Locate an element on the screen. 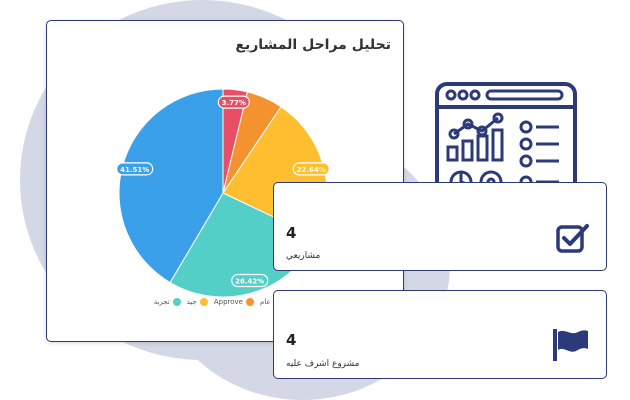 The width and height of the screenshot is (630, 400). svg-text: 22.64% is located at coordinates (311, 170).